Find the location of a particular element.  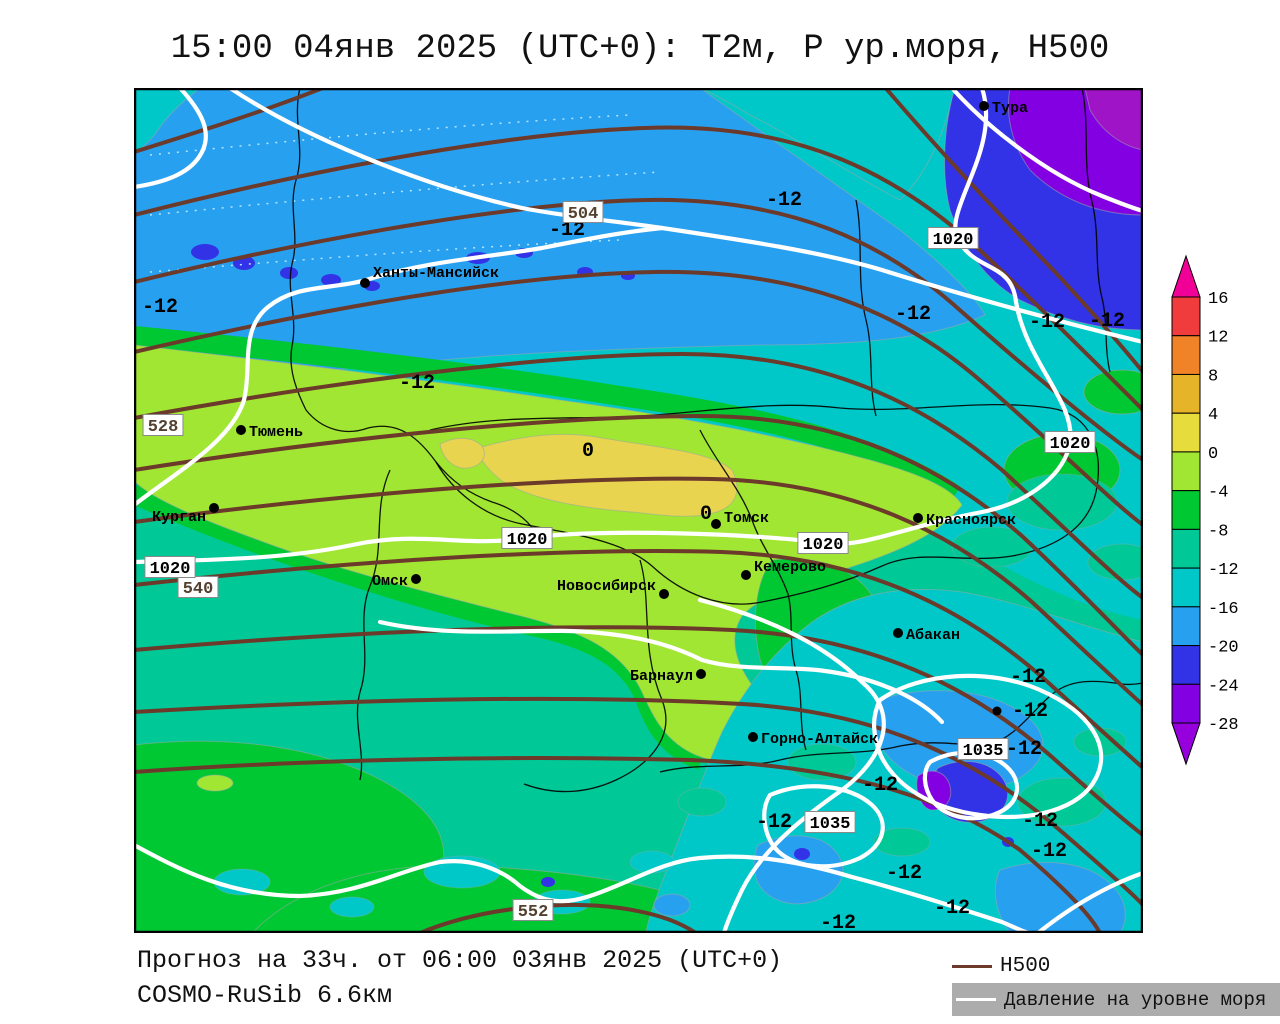

city-label: Тура is located at coordinates (1010, 108).